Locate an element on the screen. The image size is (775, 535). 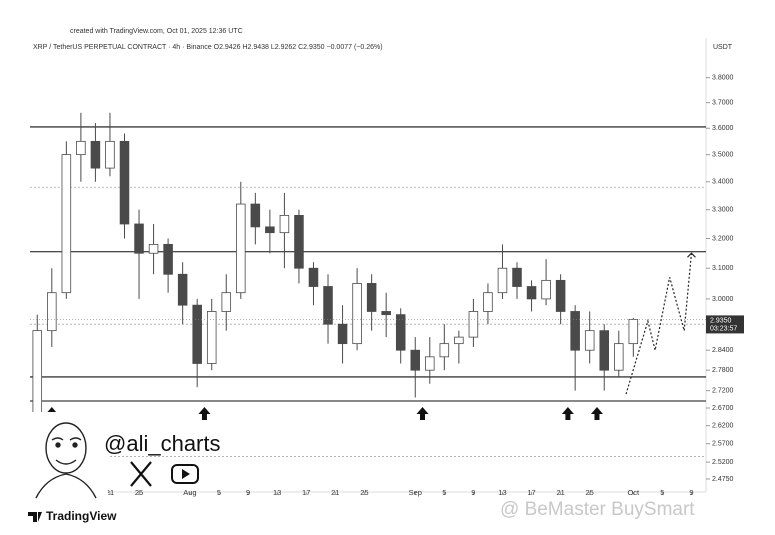
countdown-label: 03:23:57 is located at coordinates (723, 328).